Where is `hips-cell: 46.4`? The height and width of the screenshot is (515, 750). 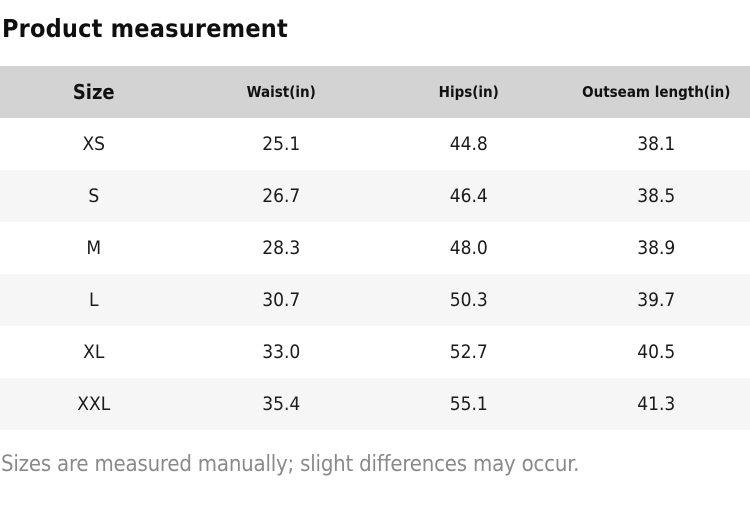
hips-cell: 46.4 is located at coordinates (469, 196).